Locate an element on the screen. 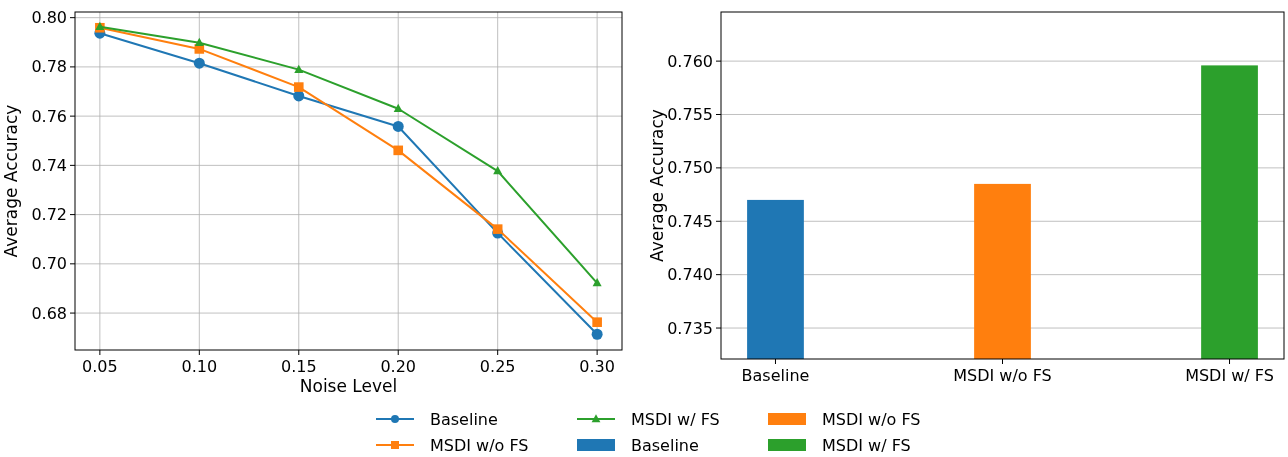  x-tick-label: 0.20 is located at coordinates (398, 366).